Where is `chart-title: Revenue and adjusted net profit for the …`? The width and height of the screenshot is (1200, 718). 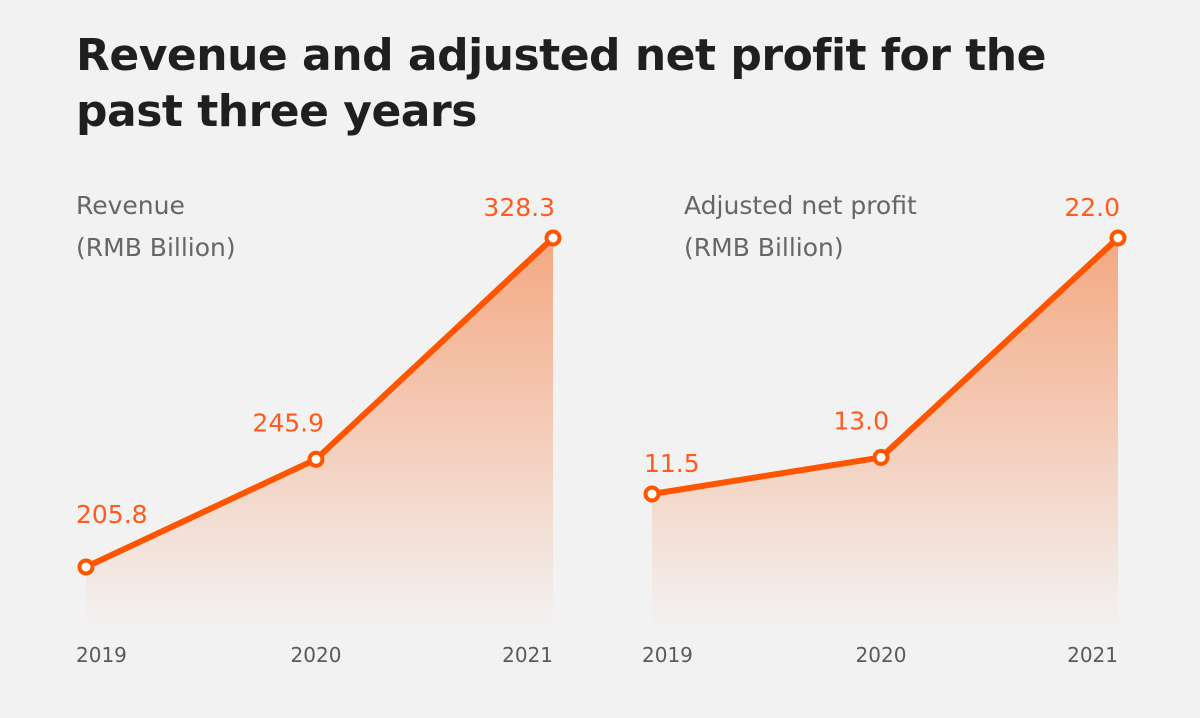 chart-title: Revenue and adjusted net profit for the … is located at coordinates (561, 83).